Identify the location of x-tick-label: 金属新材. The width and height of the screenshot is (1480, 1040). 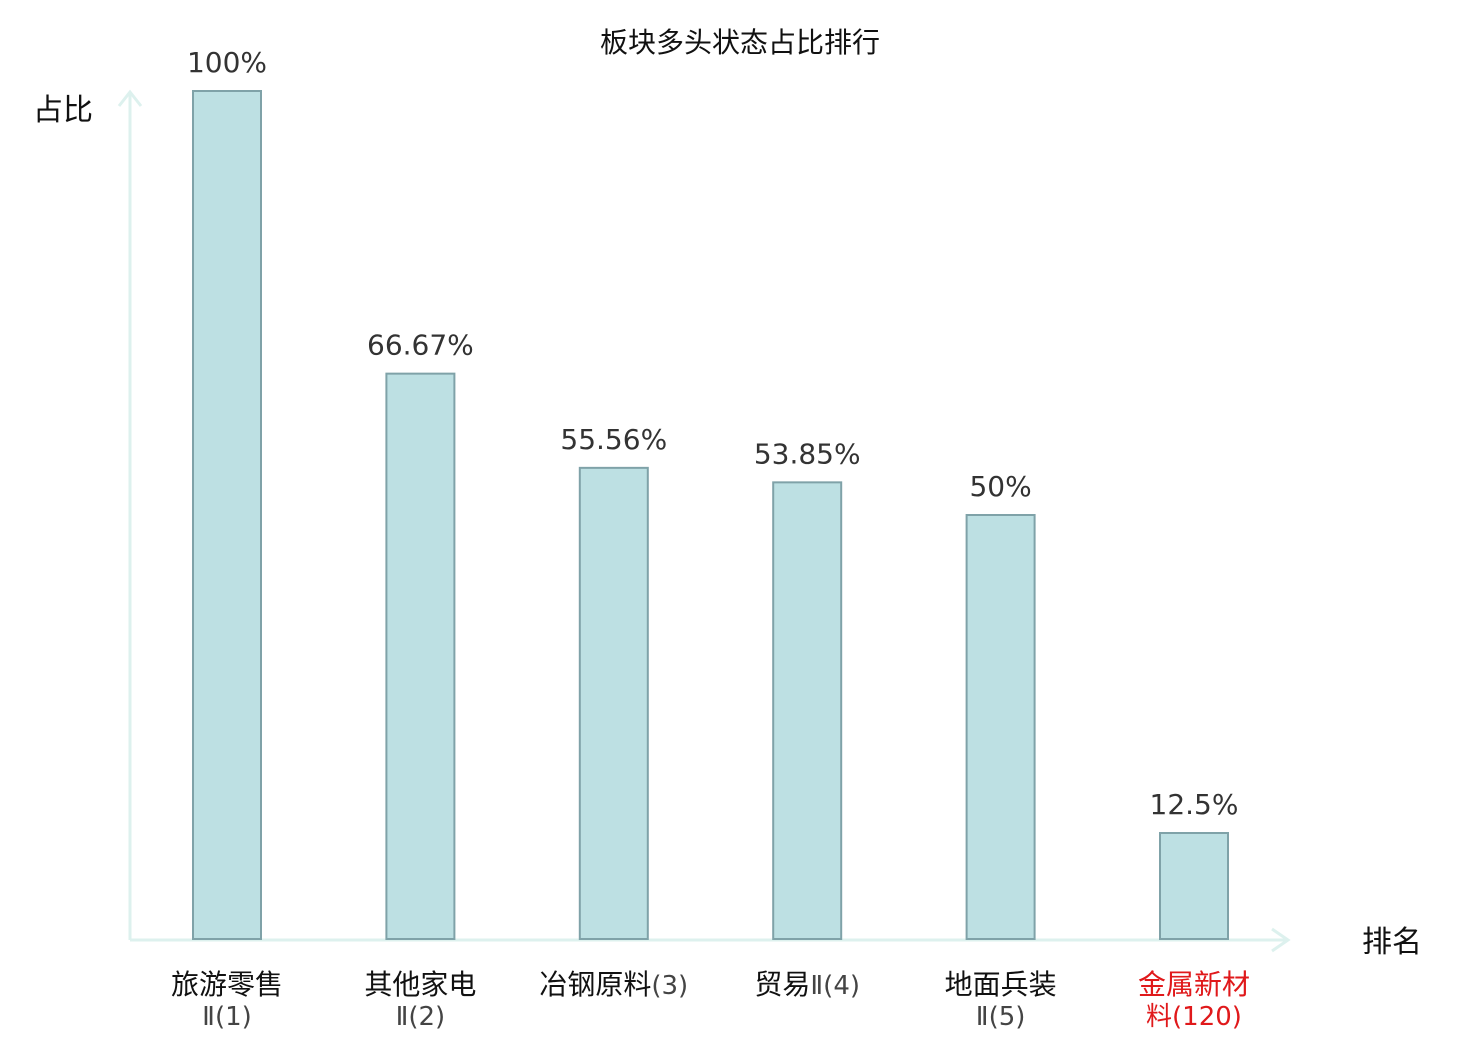
(1194, 984).